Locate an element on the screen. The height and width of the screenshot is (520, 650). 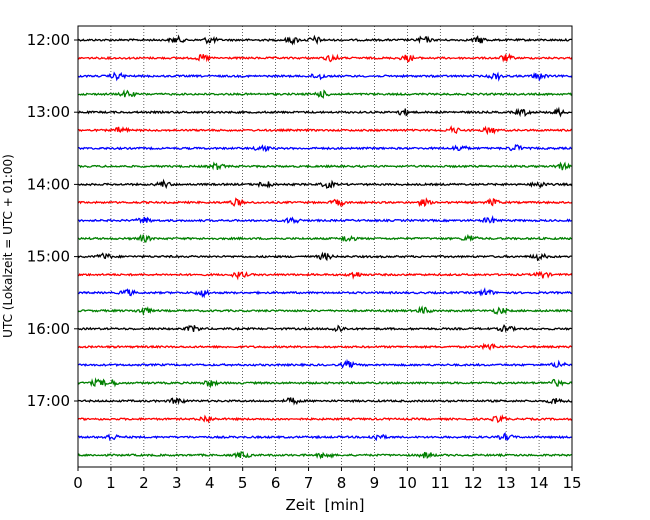
x-tick-label: 14 is located at coordinates (539, 483).